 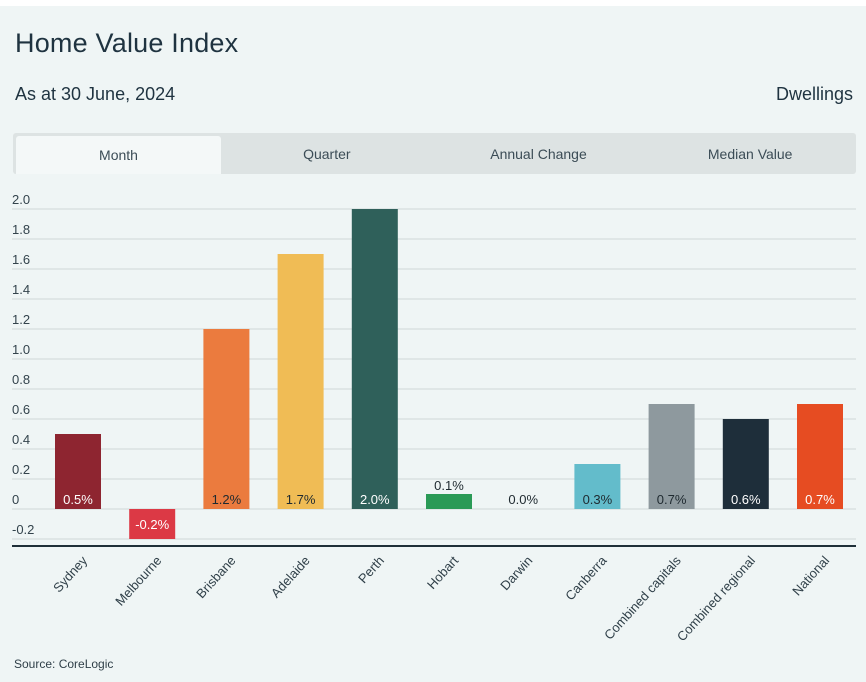 What do you see at coordinates (21, 439) in the screenshot?
I see `y-tick-label: 0.4` at bounding box center [21, 439].